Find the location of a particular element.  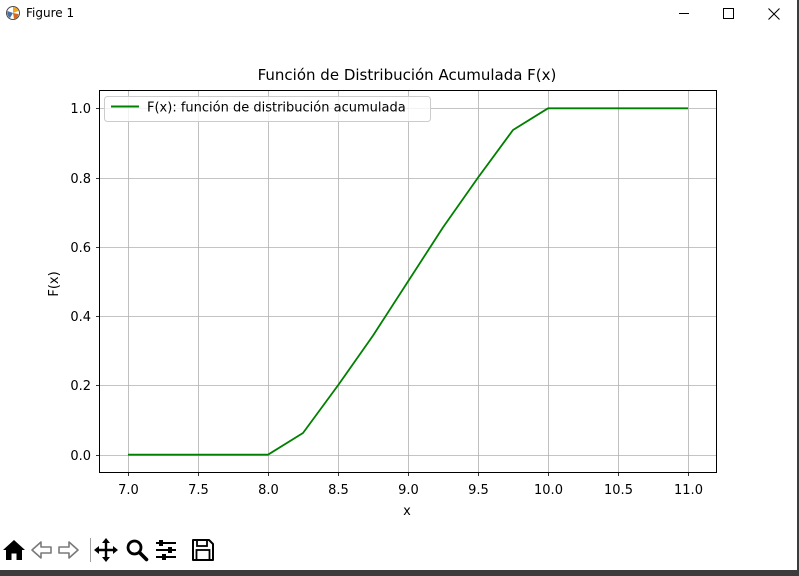

x-tick-label: 8.5 is located at coordinates (338, 490).